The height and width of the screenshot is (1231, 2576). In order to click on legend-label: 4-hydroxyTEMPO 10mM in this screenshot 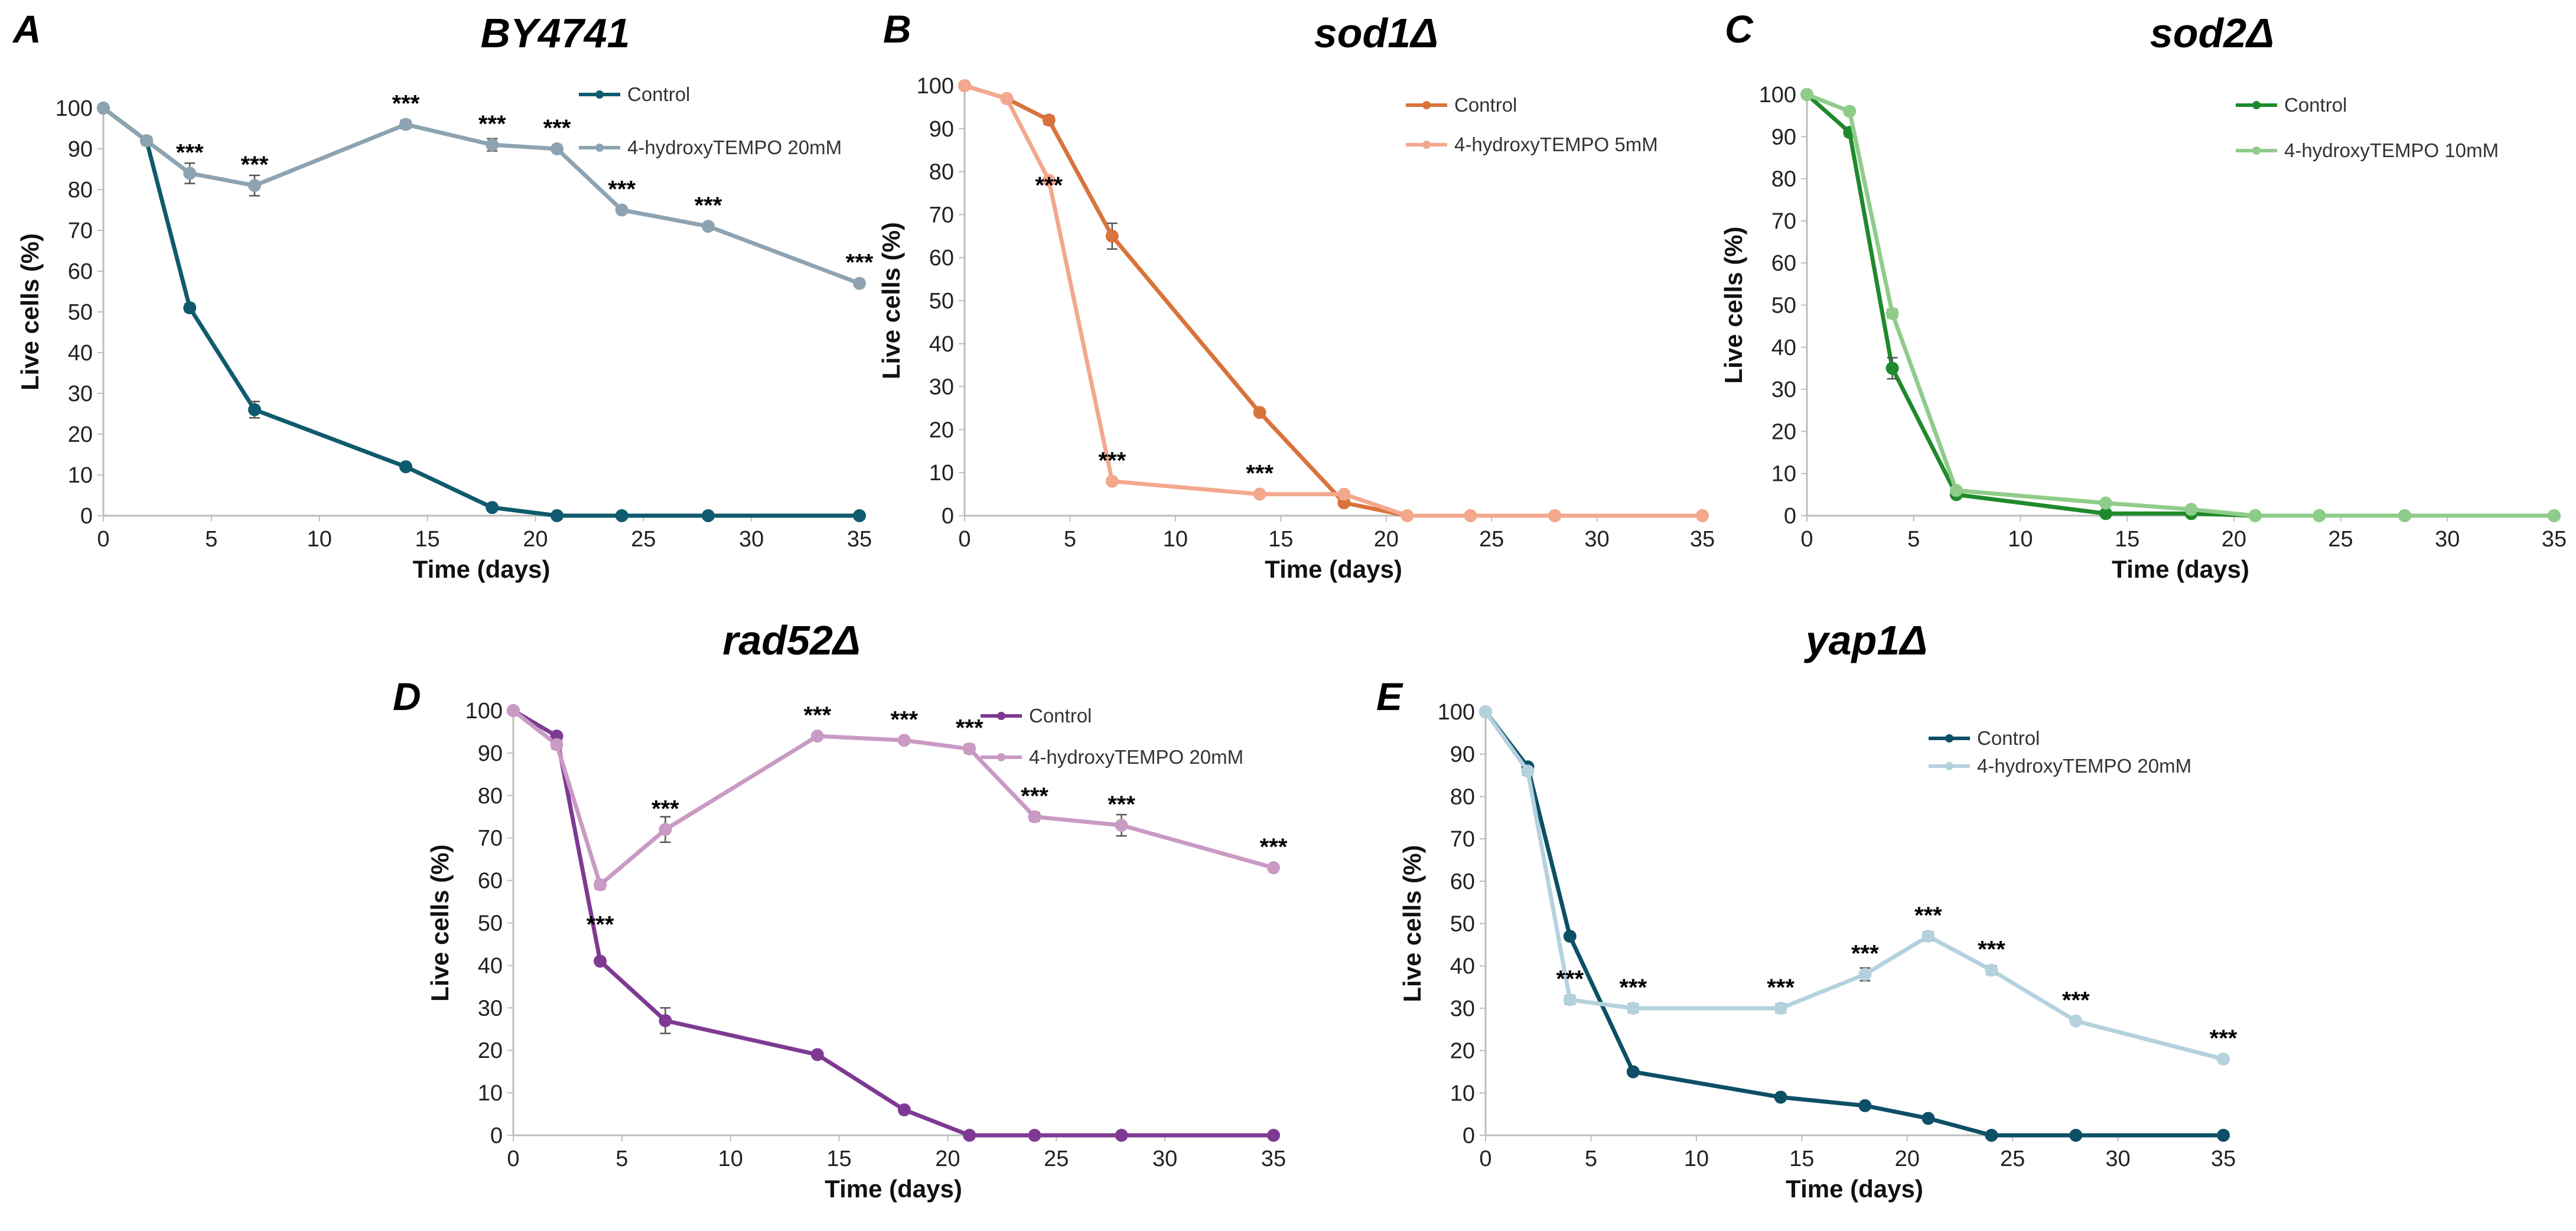, I will do `click(2391, 150)`.